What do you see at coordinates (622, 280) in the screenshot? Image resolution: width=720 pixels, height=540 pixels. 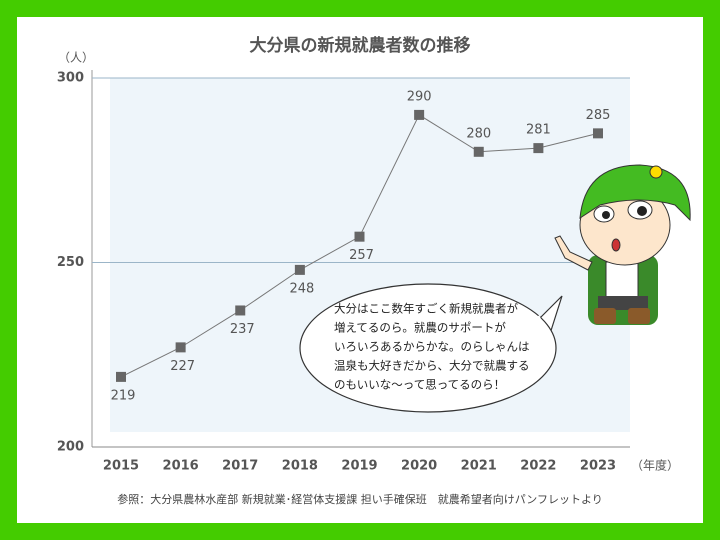 I see `mascot-shirt` at bounding box center [622, 280].